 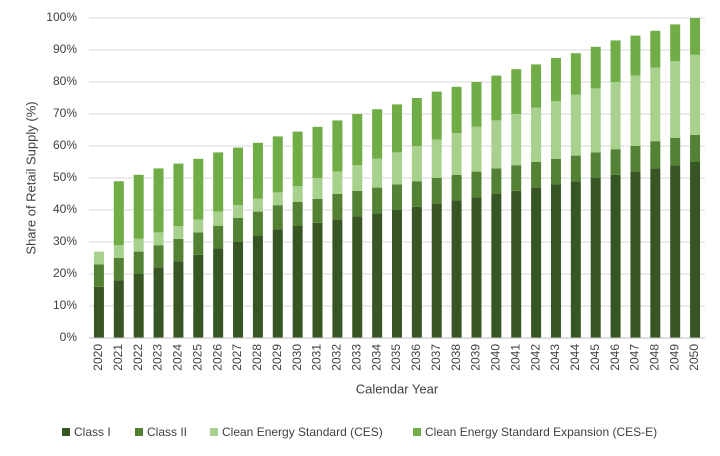 I want to click on y-tick-label: 30%, so click(x=65, y=241).